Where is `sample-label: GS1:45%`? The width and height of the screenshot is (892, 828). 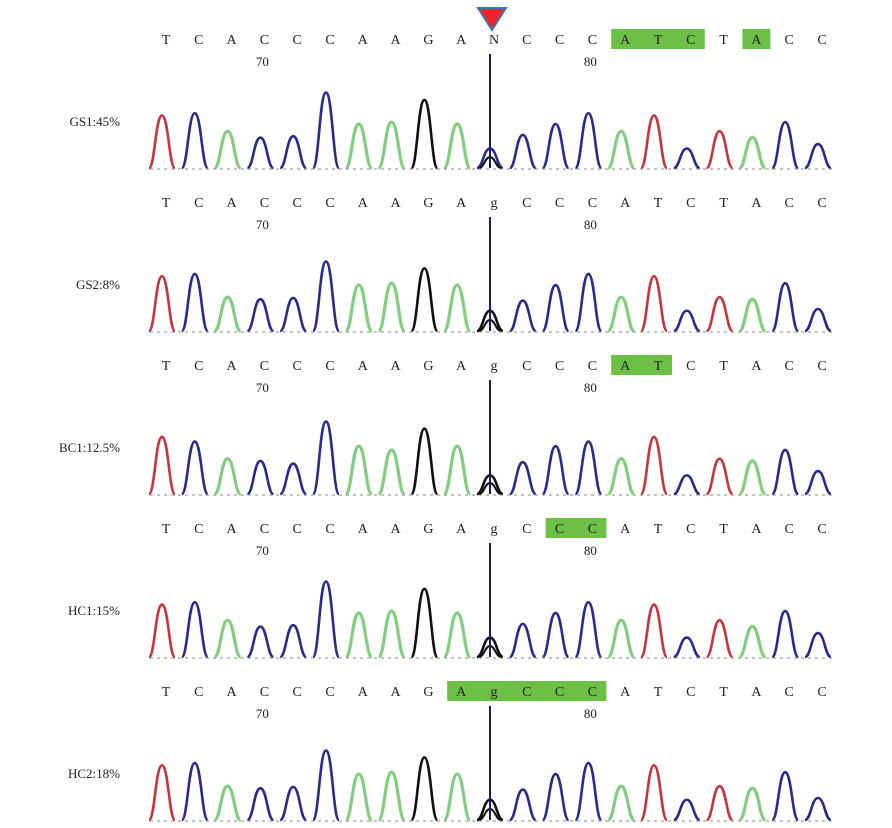 sample-label: GS1:45% is located at coordinates (94, 121).